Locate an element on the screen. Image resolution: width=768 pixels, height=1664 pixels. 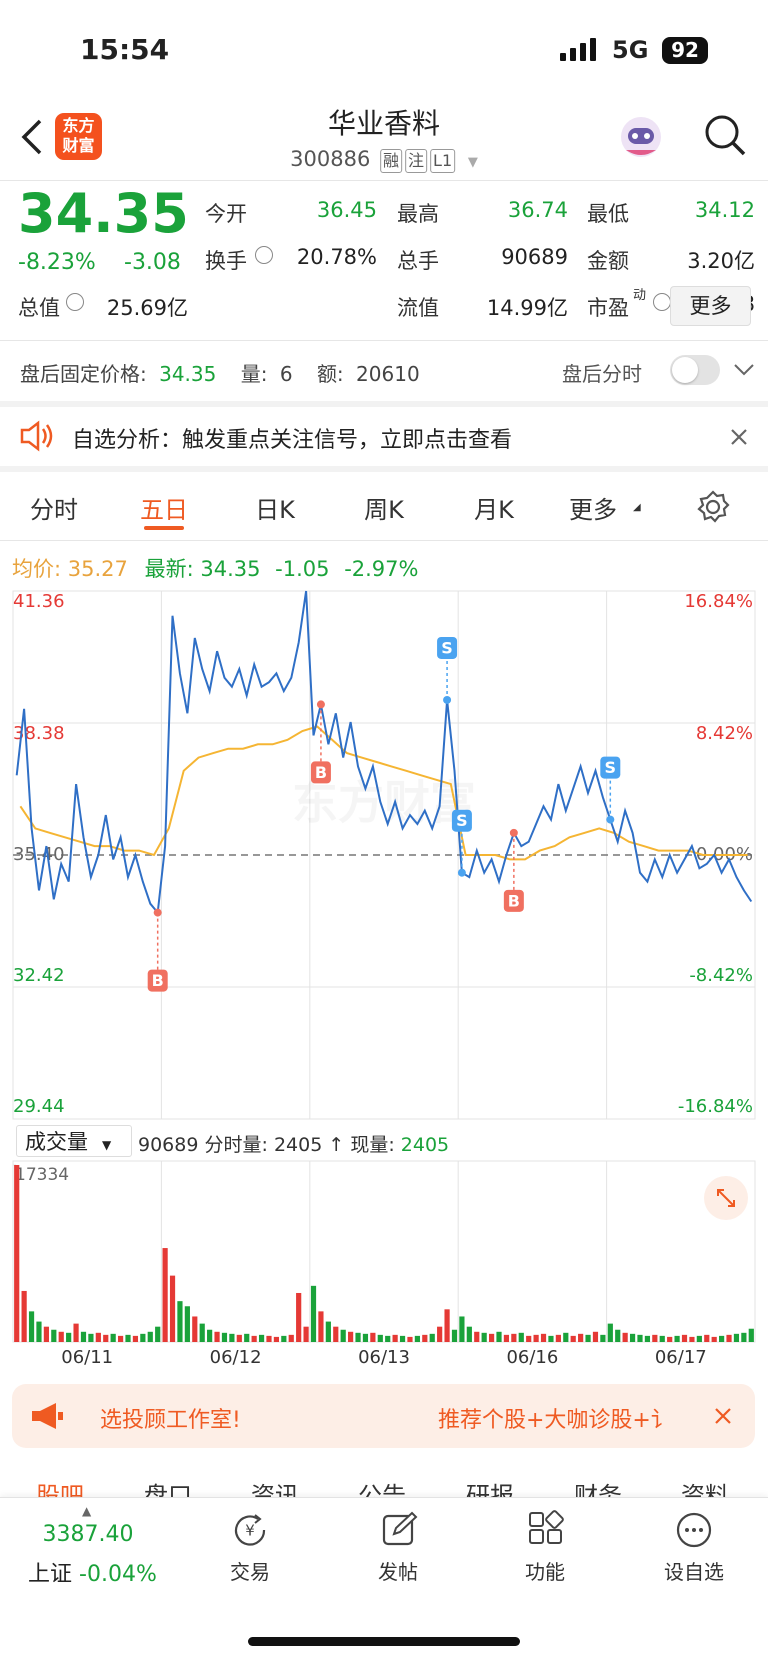
stat-value: 25.69亿 is located at coordinates (147, 308).